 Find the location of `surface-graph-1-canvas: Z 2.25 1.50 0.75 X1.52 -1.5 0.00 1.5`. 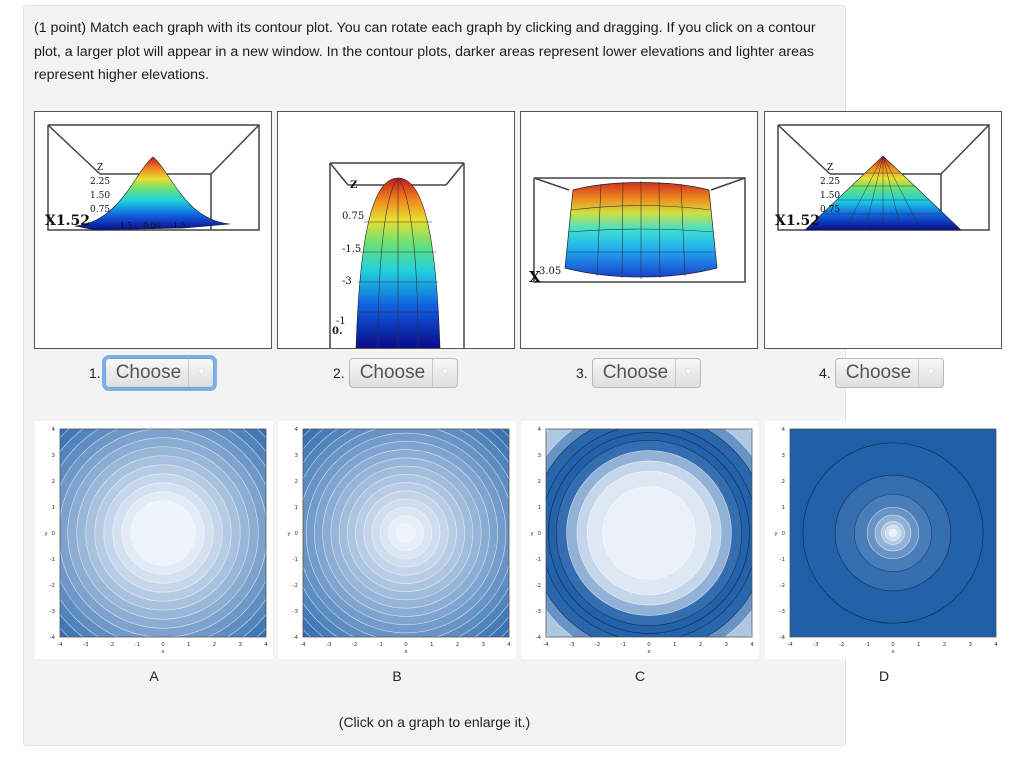

surface-graph-1-canvas: Z 2.25 1.50 0.75 X1.52 -1.5 0.00 1.5 is located at coordinates (152, 177).